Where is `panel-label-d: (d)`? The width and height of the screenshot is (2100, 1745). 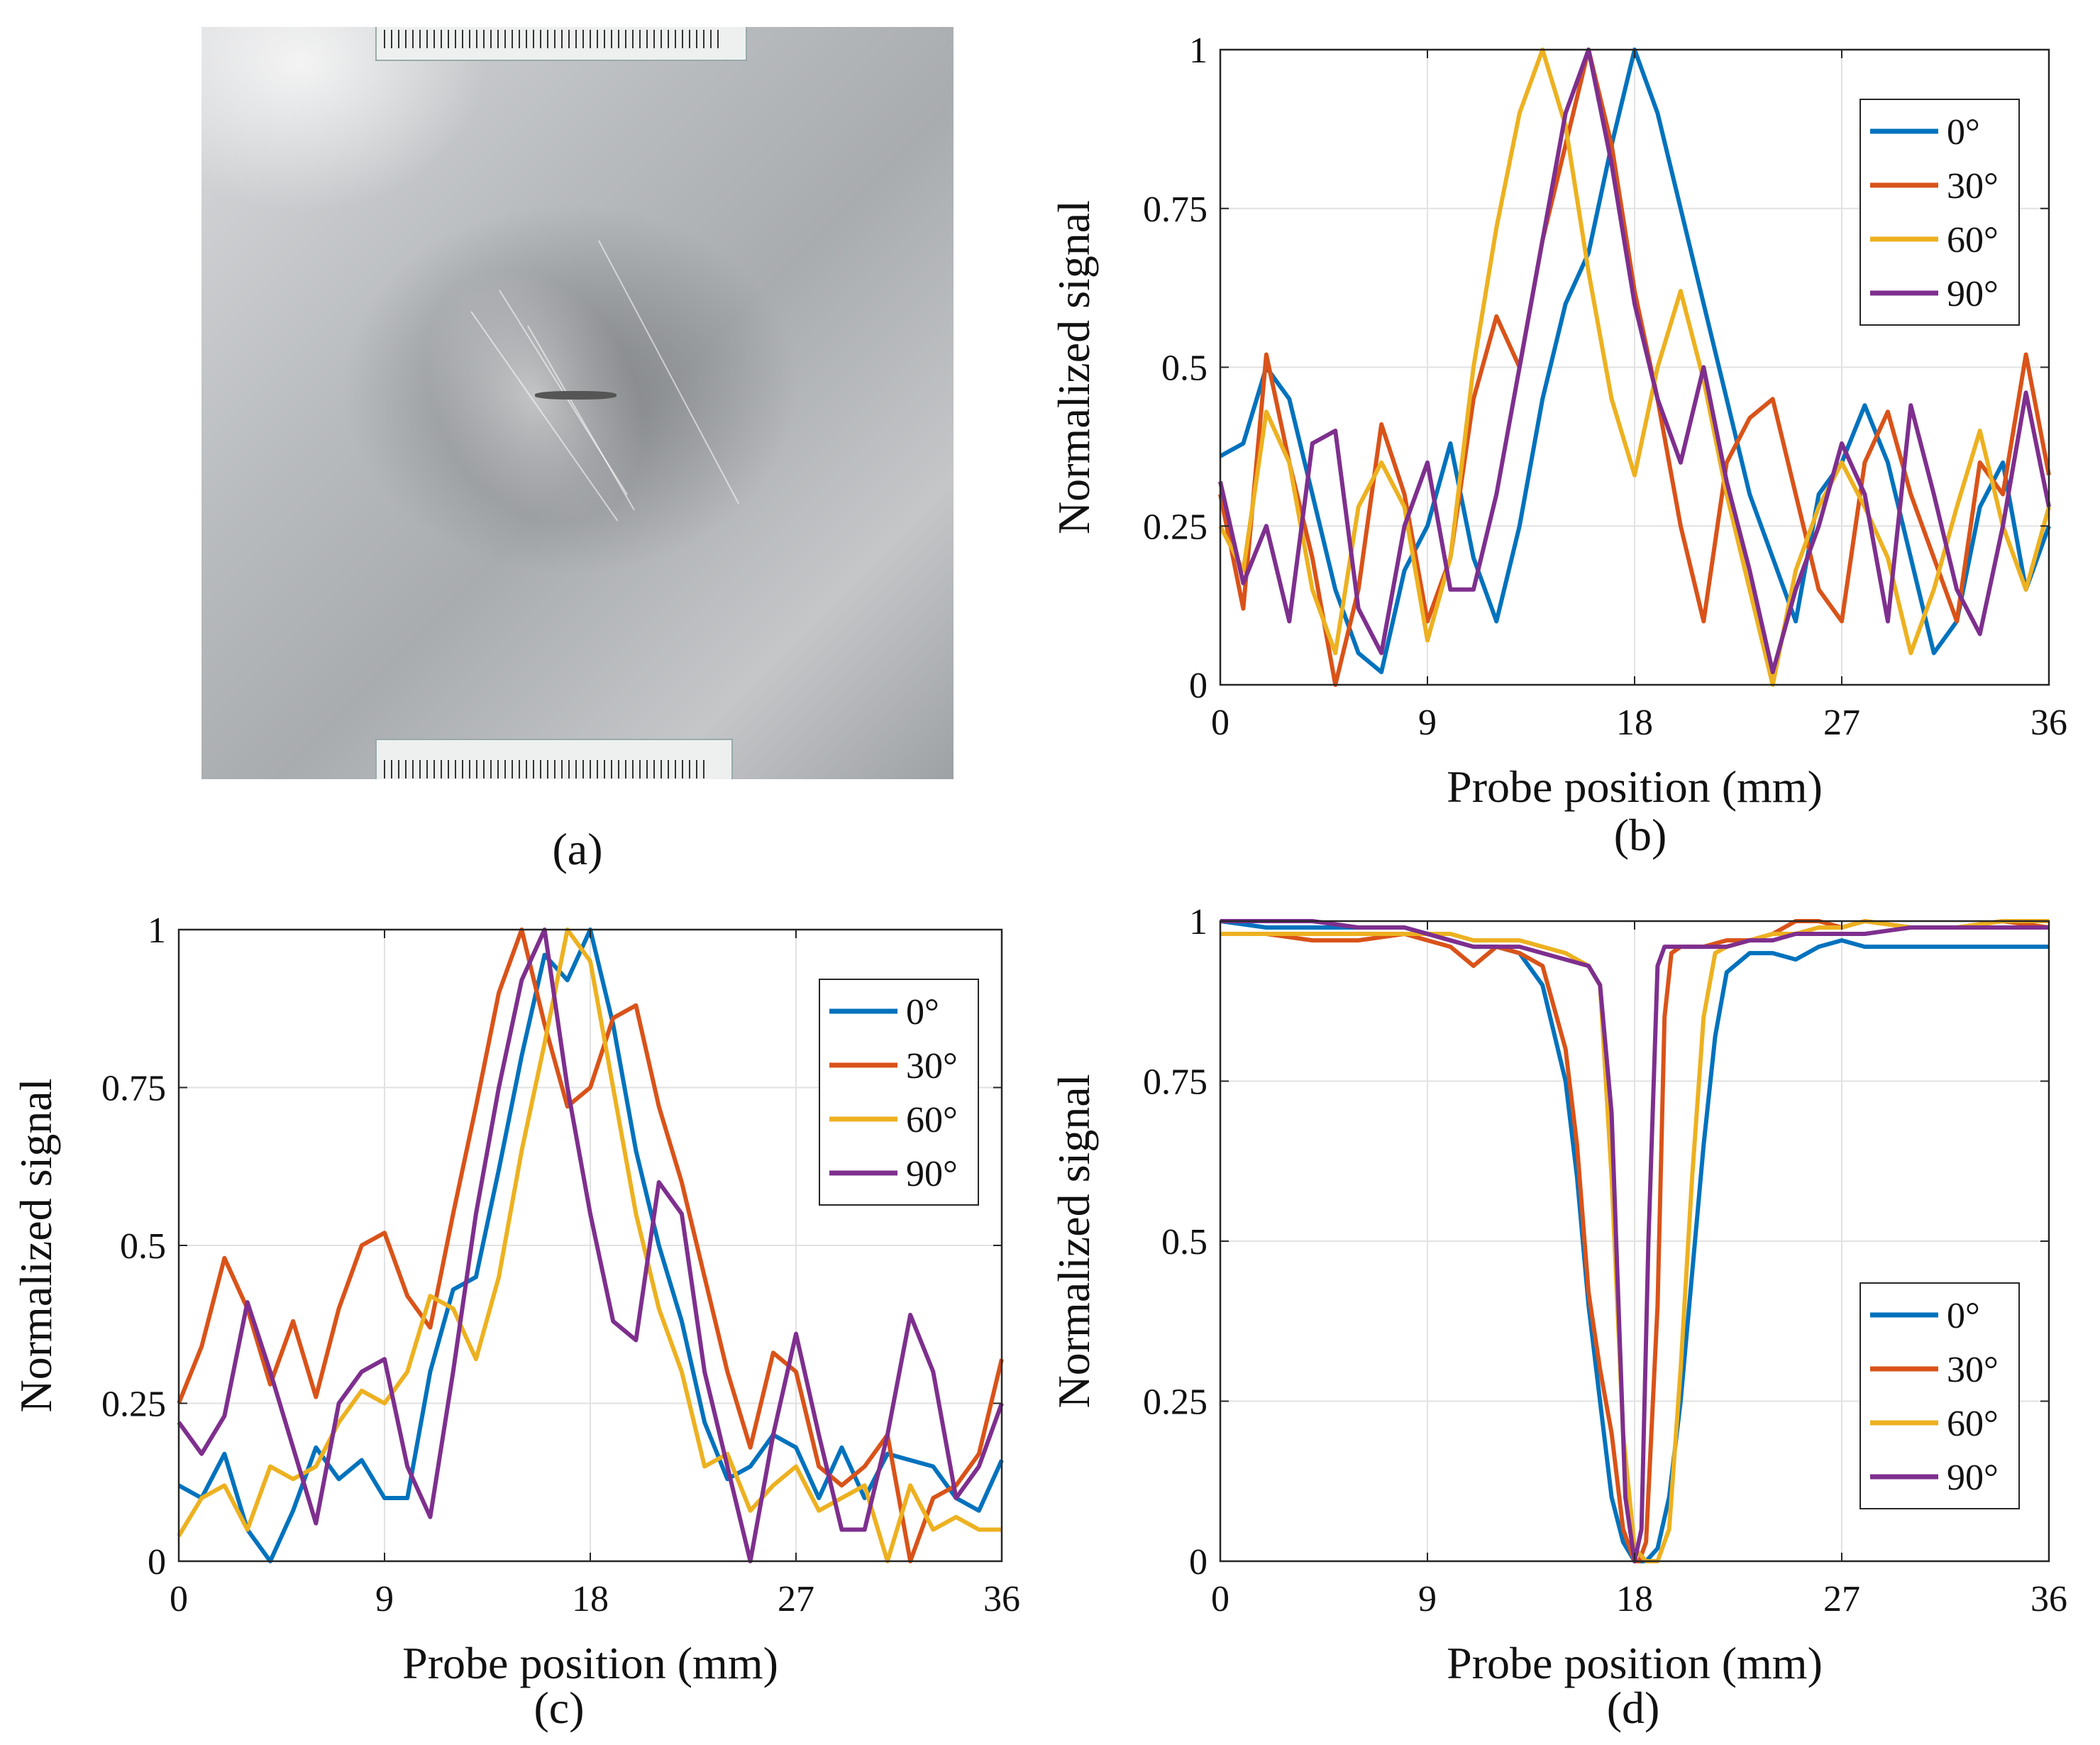 panel-label-d: (d) is located at coordinates (1633, 1708).